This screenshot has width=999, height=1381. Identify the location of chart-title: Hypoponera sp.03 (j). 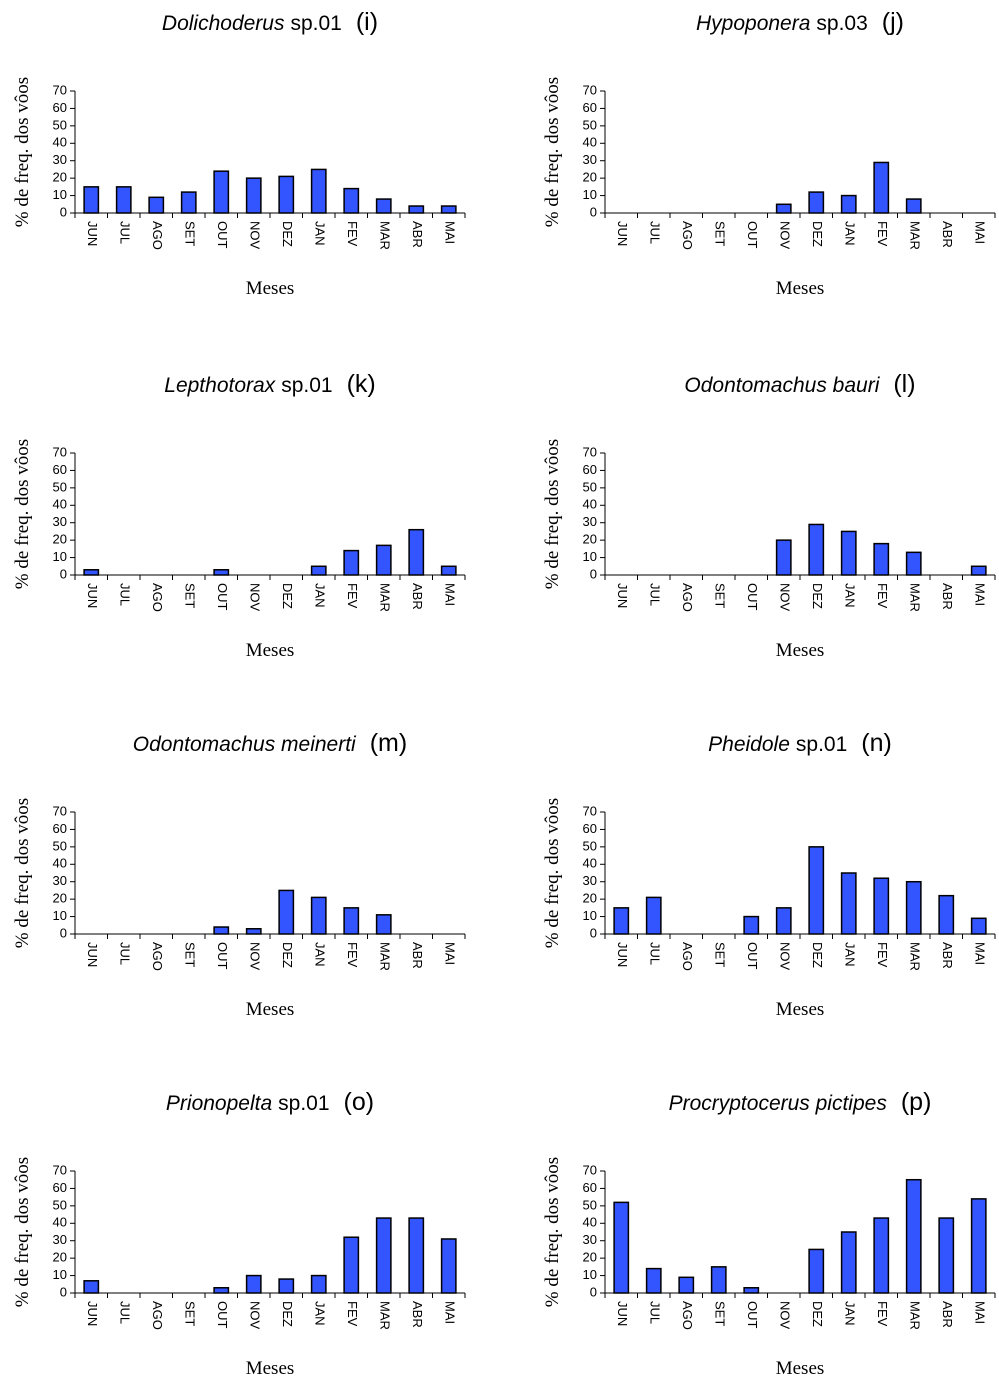
(800, 22).